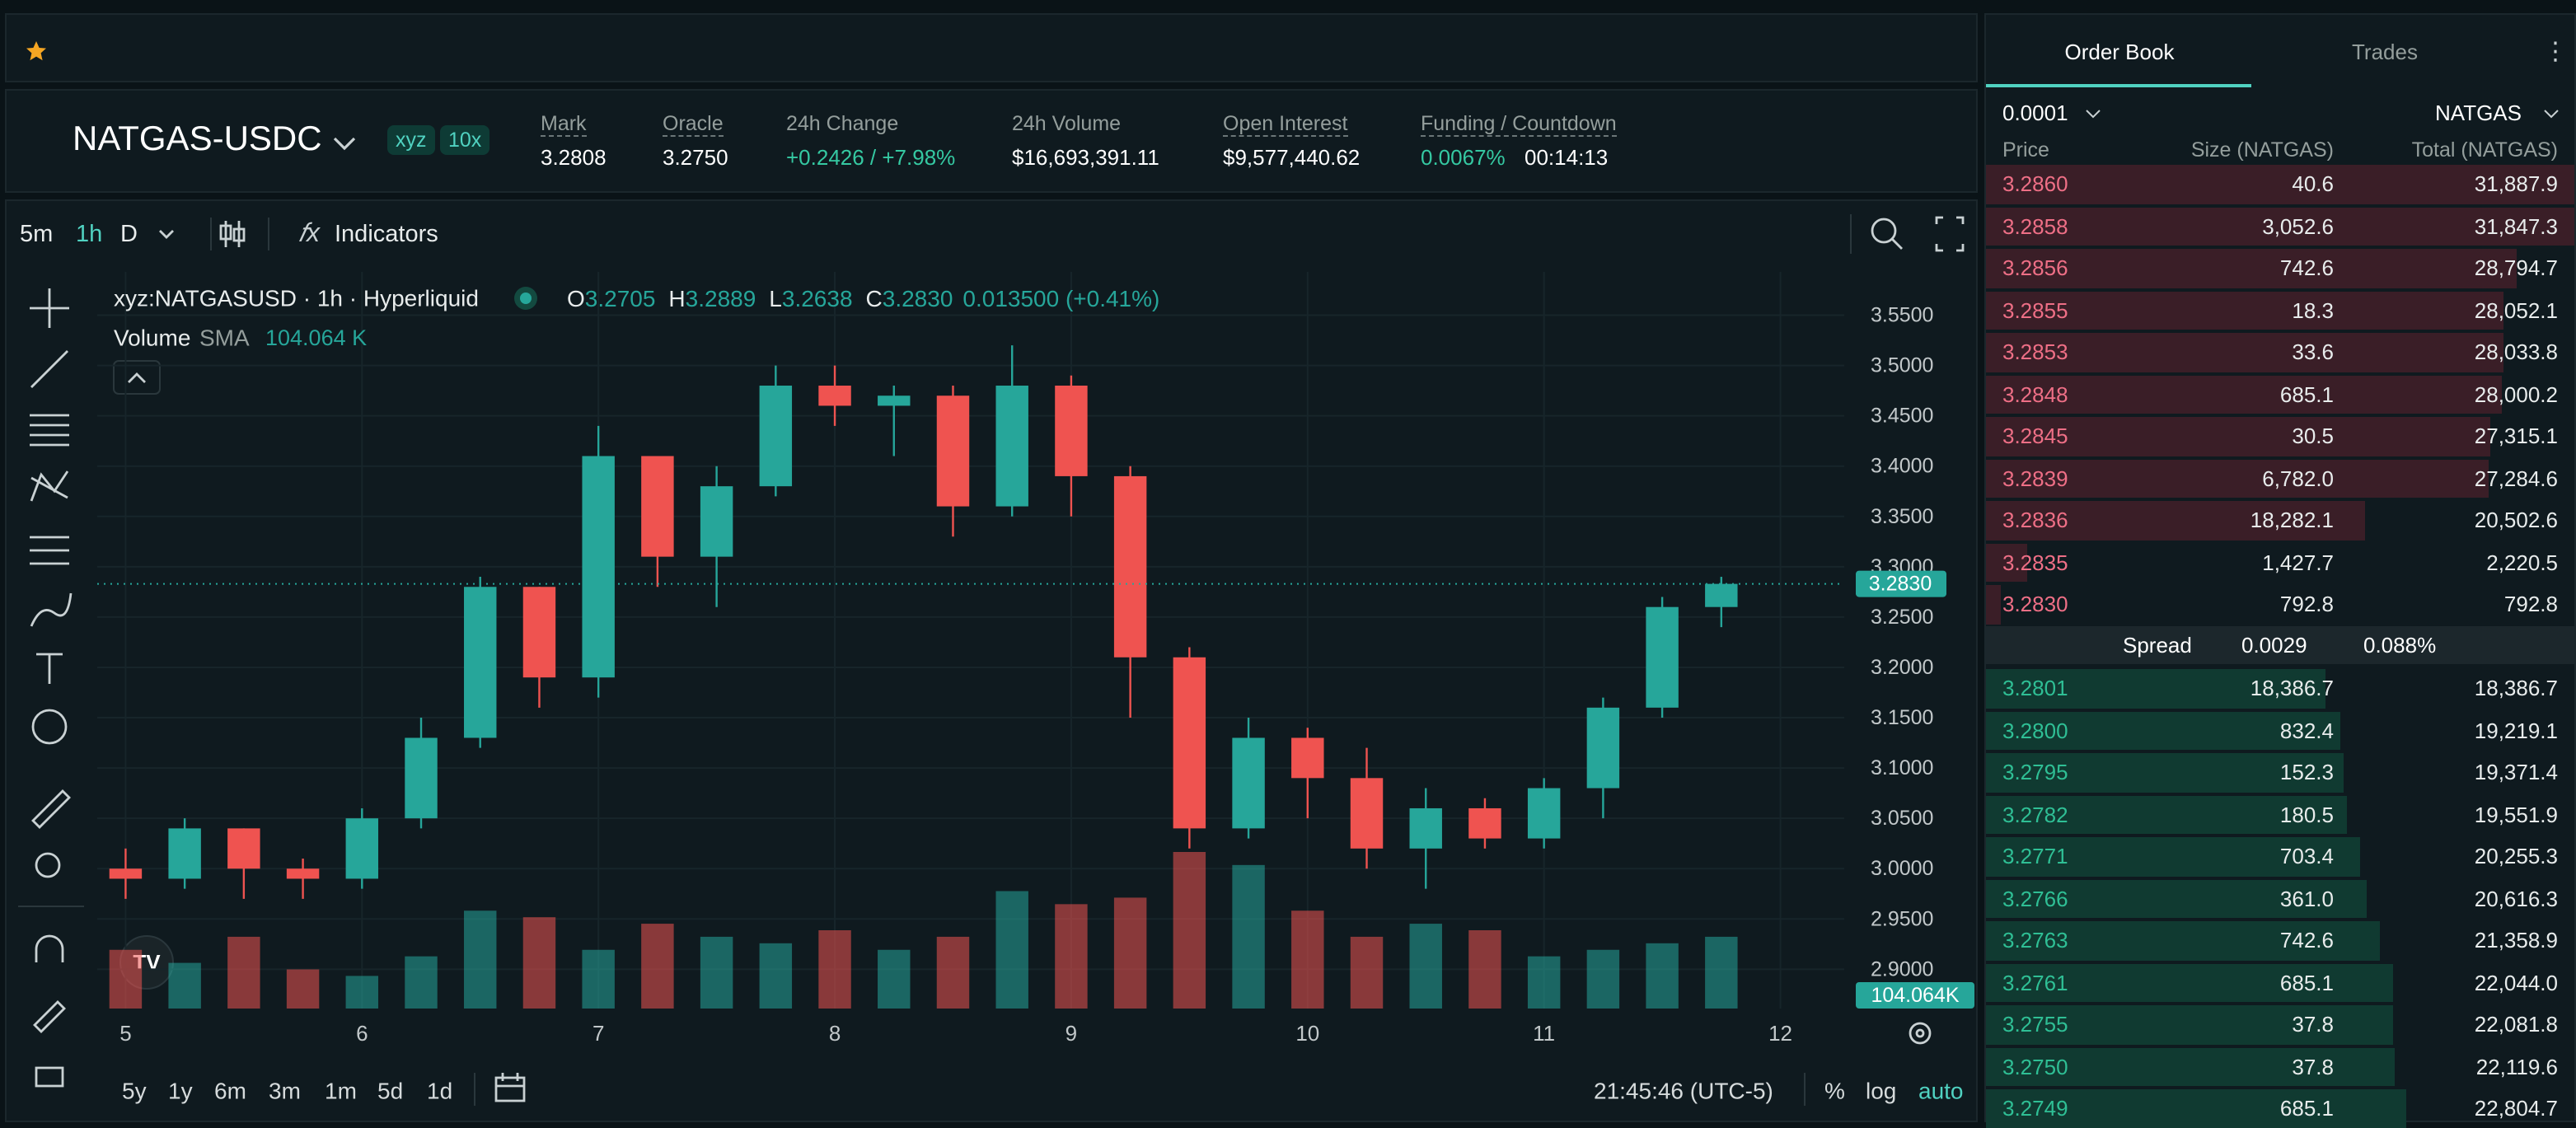 The width and height of the screenshot is (2576, 1128). What do you see at coordinates (2035, 113) in the screenshot?
I see `tick-size: 0.0001` at bounding box center [2035, 113].